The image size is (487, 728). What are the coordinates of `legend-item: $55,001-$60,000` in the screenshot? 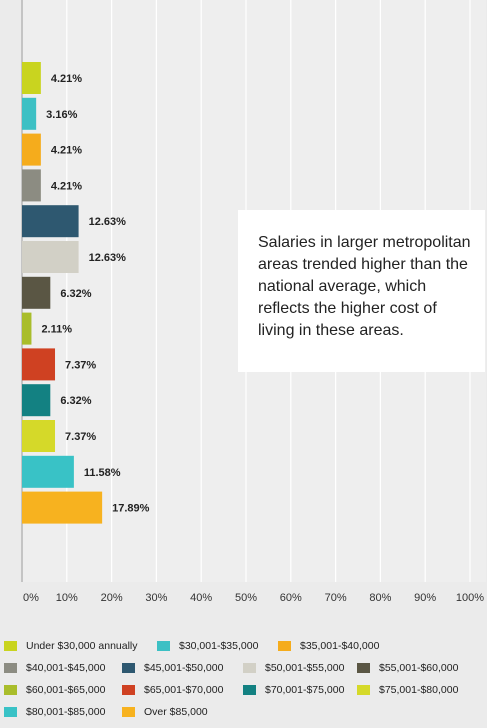 It's located at (407, 668).